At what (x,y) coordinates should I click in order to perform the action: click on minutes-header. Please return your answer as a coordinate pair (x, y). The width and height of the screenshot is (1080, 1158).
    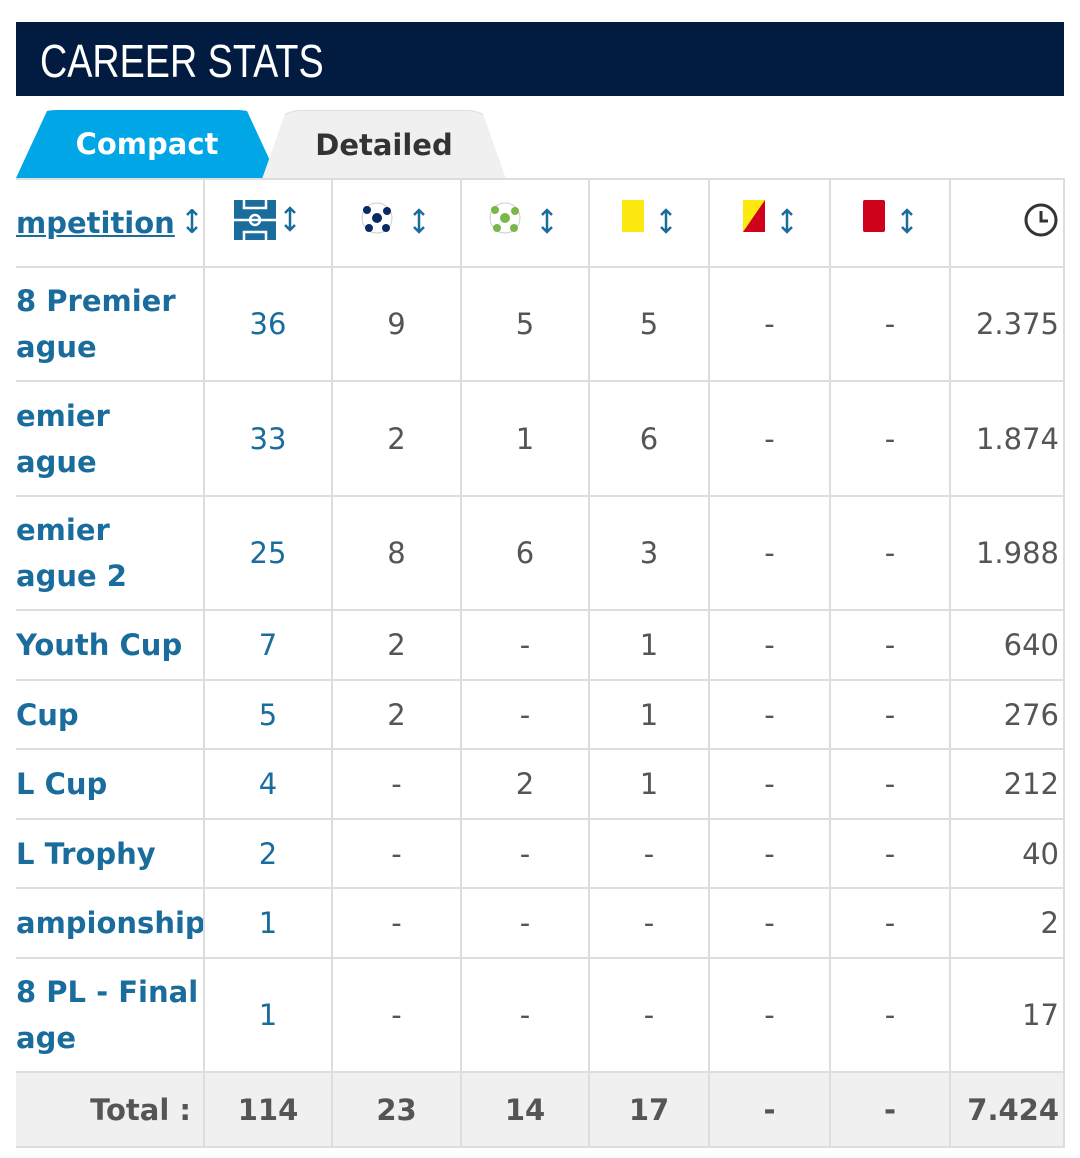
    Looking at the image, I should click on (1007, 223).